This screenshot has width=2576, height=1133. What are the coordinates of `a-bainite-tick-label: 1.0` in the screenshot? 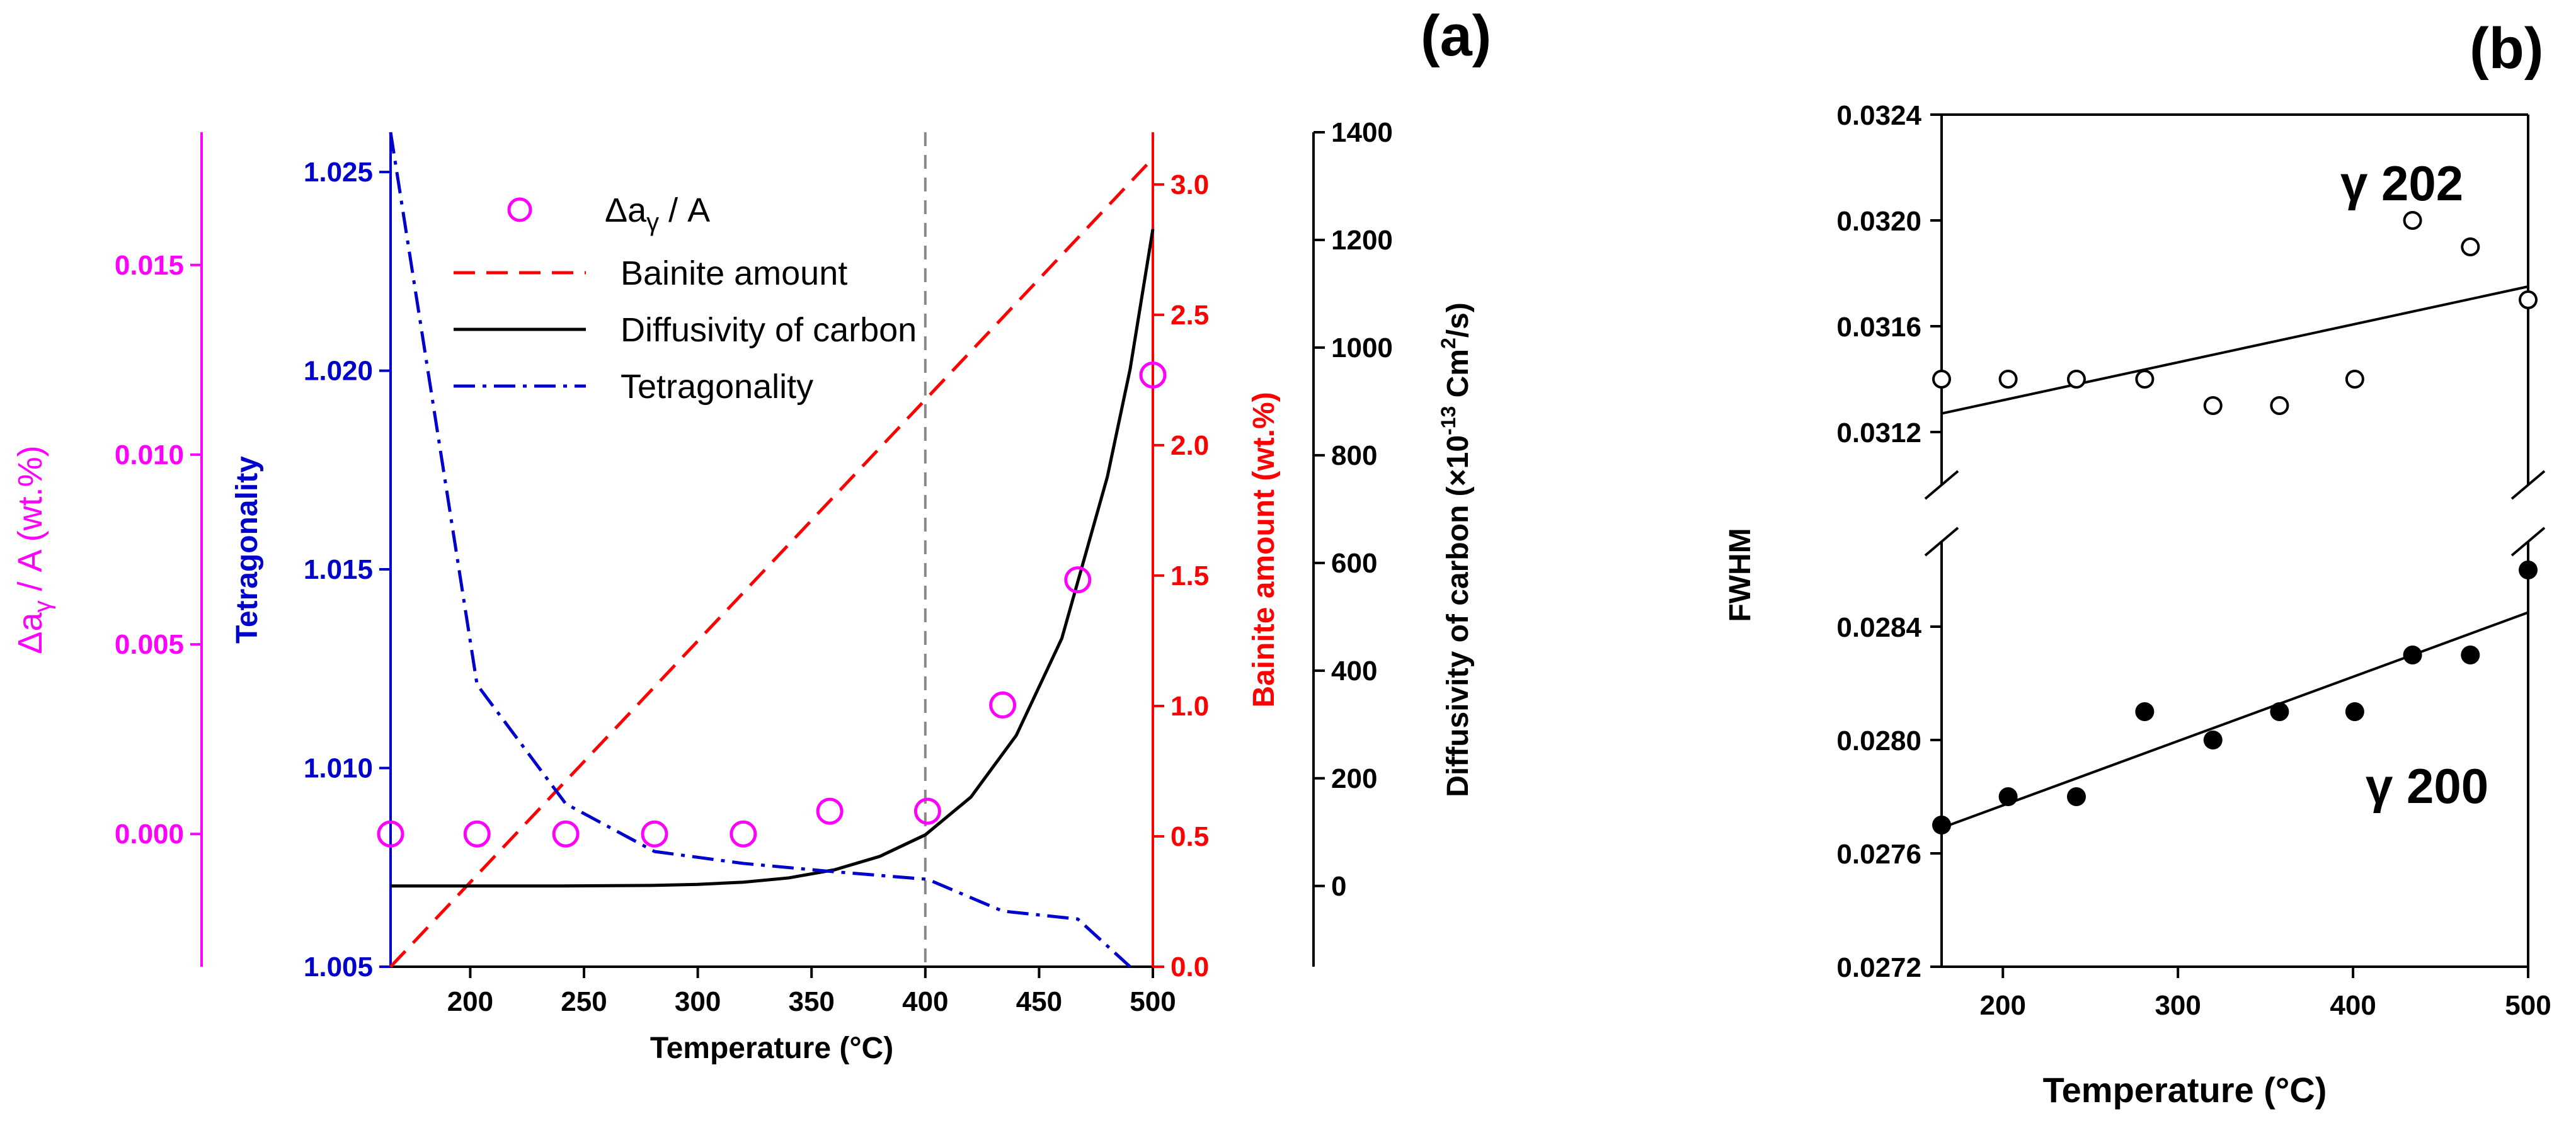 It's located at (1190, 706).